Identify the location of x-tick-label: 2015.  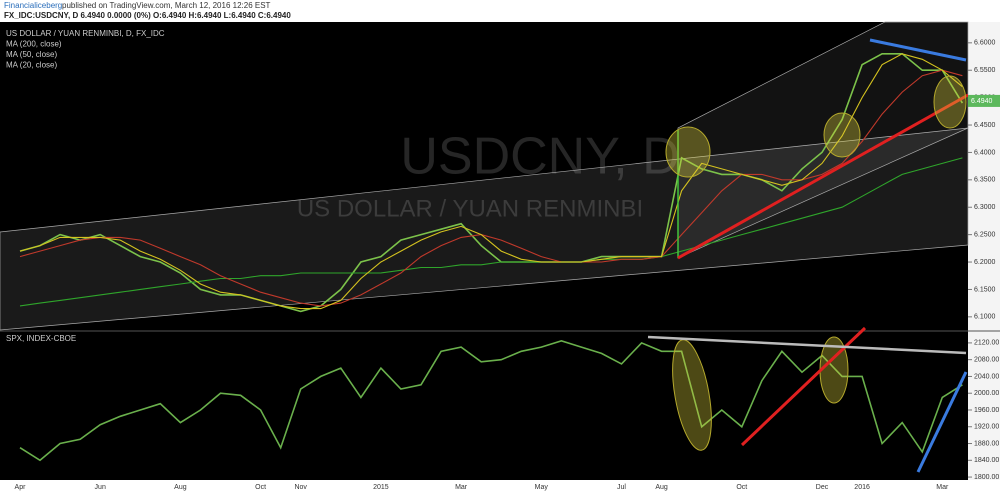
(381, 487).